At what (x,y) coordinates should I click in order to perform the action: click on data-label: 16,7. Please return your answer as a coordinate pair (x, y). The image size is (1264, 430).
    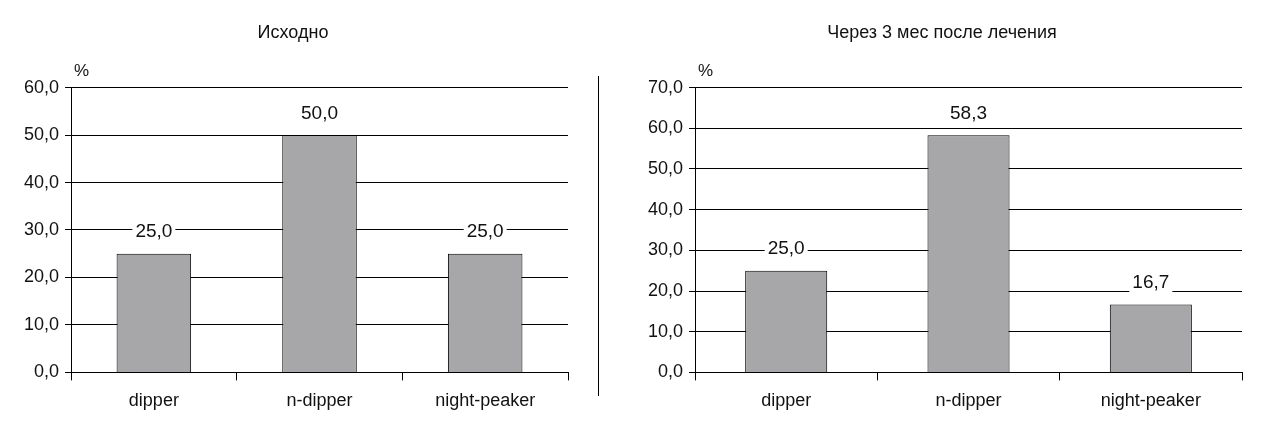
    Looking at the image, I should click on (1151, 282).